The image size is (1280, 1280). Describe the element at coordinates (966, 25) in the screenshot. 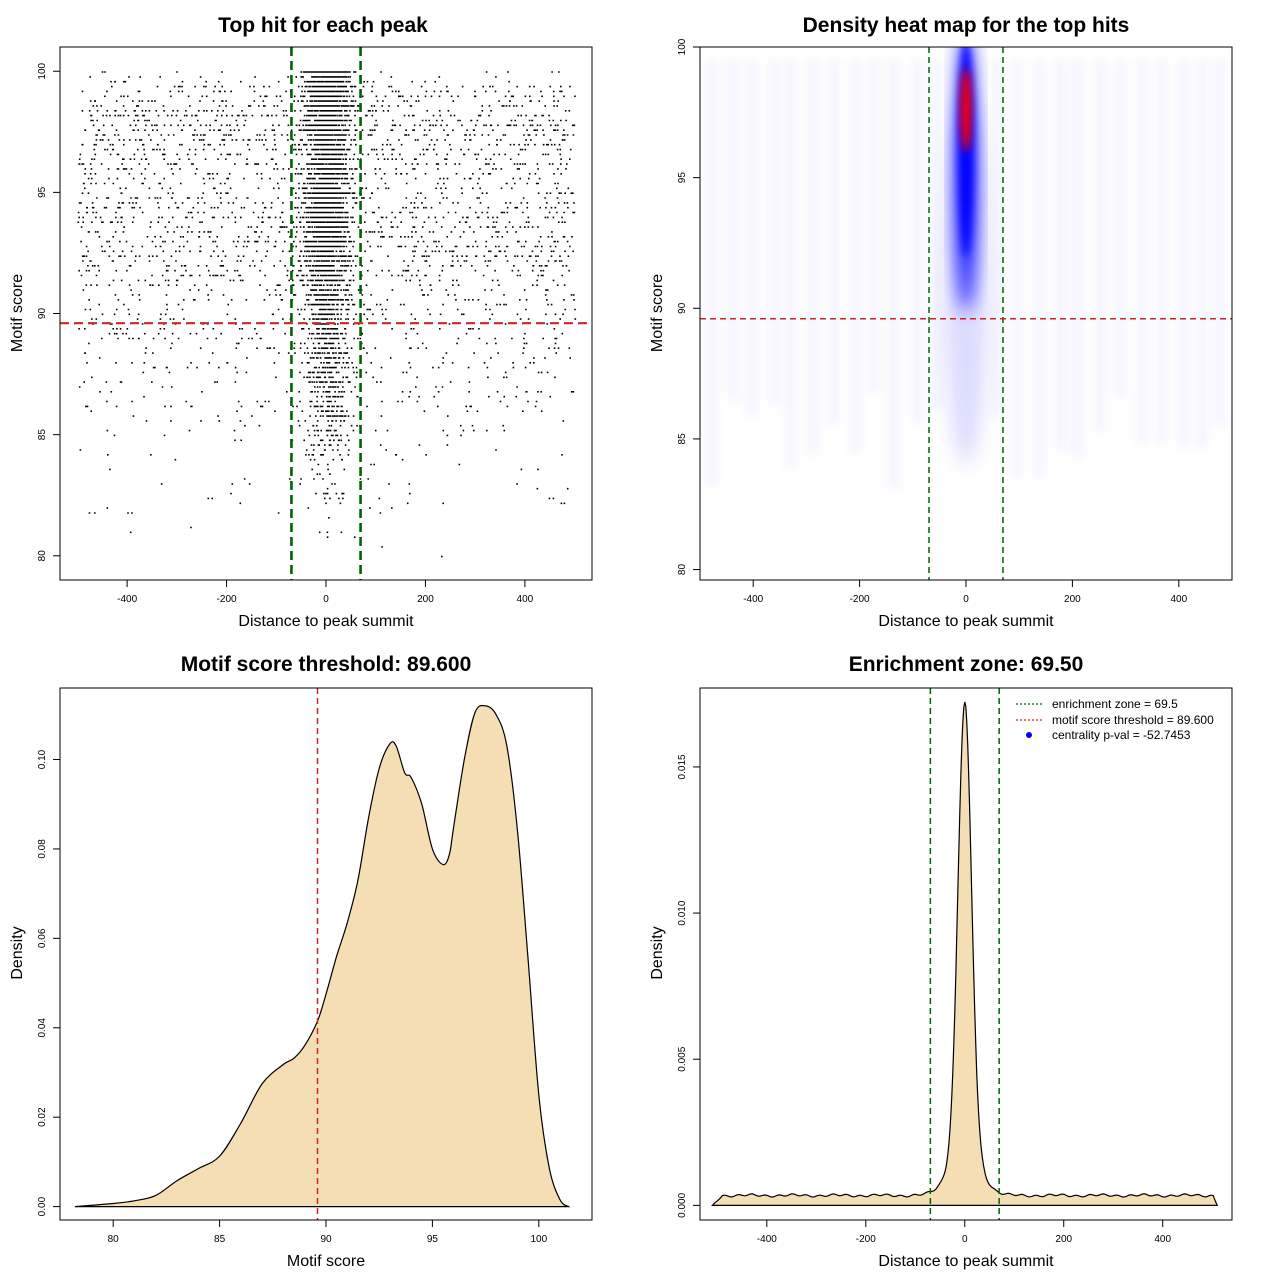

I see `heatmap-title: Density heat map for the top hits` at that location.